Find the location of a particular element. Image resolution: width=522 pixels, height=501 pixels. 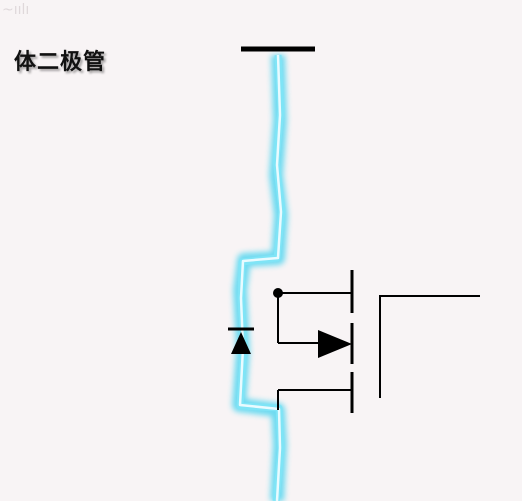

diode-symbol is located at coordinates (241, 340).